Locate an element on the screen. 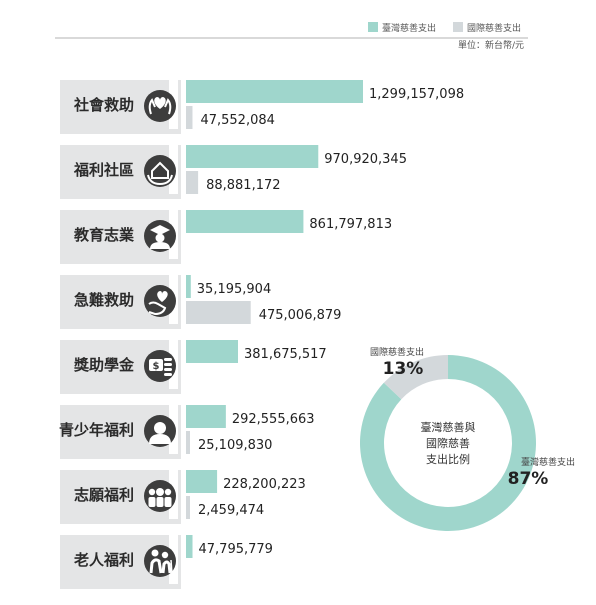 This screenshot has height=605, width=596. bar-value-label: 861,797,813 is located at coordinates (350, 224).